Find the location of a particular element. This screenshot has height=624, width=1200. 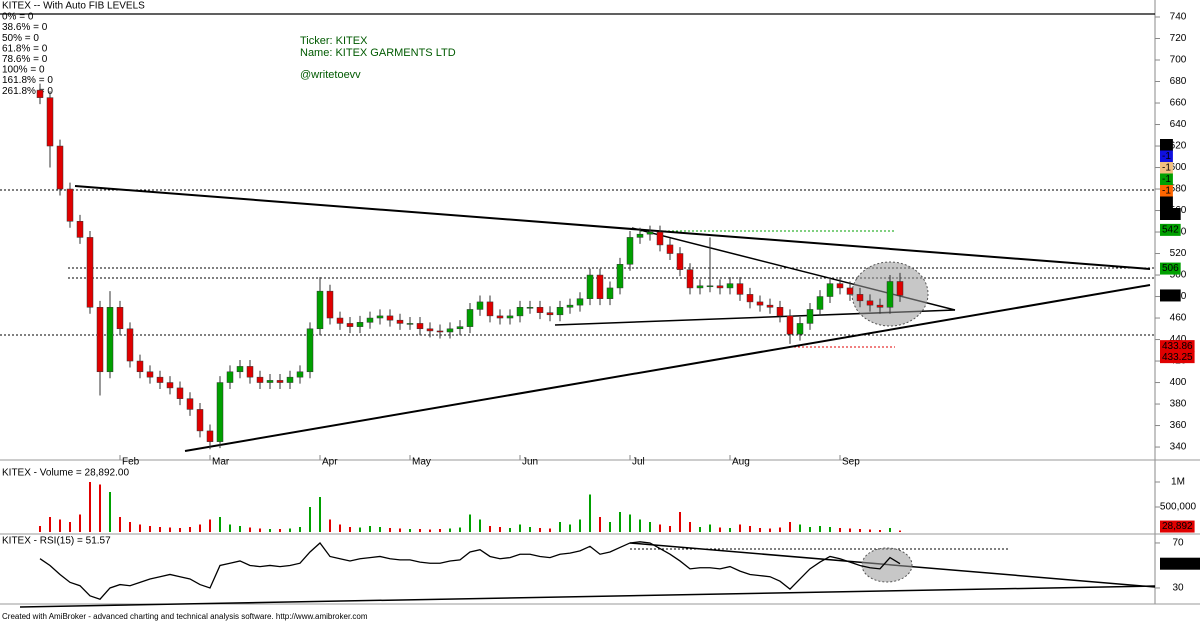

y-tick-label: 500 is located at coordinates (1178, 275).